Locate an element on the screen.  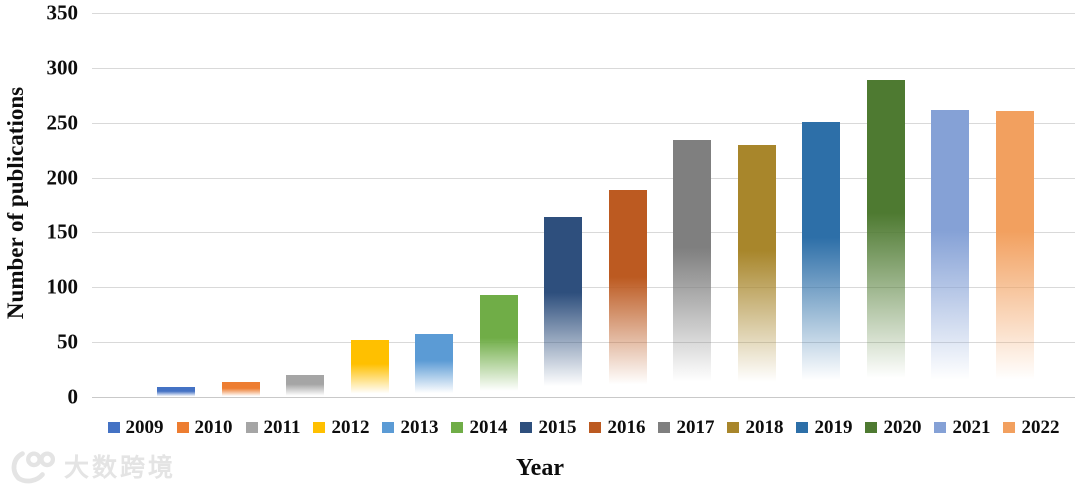
legend-item-2016: 2016 is located at coordinates (617, 427).